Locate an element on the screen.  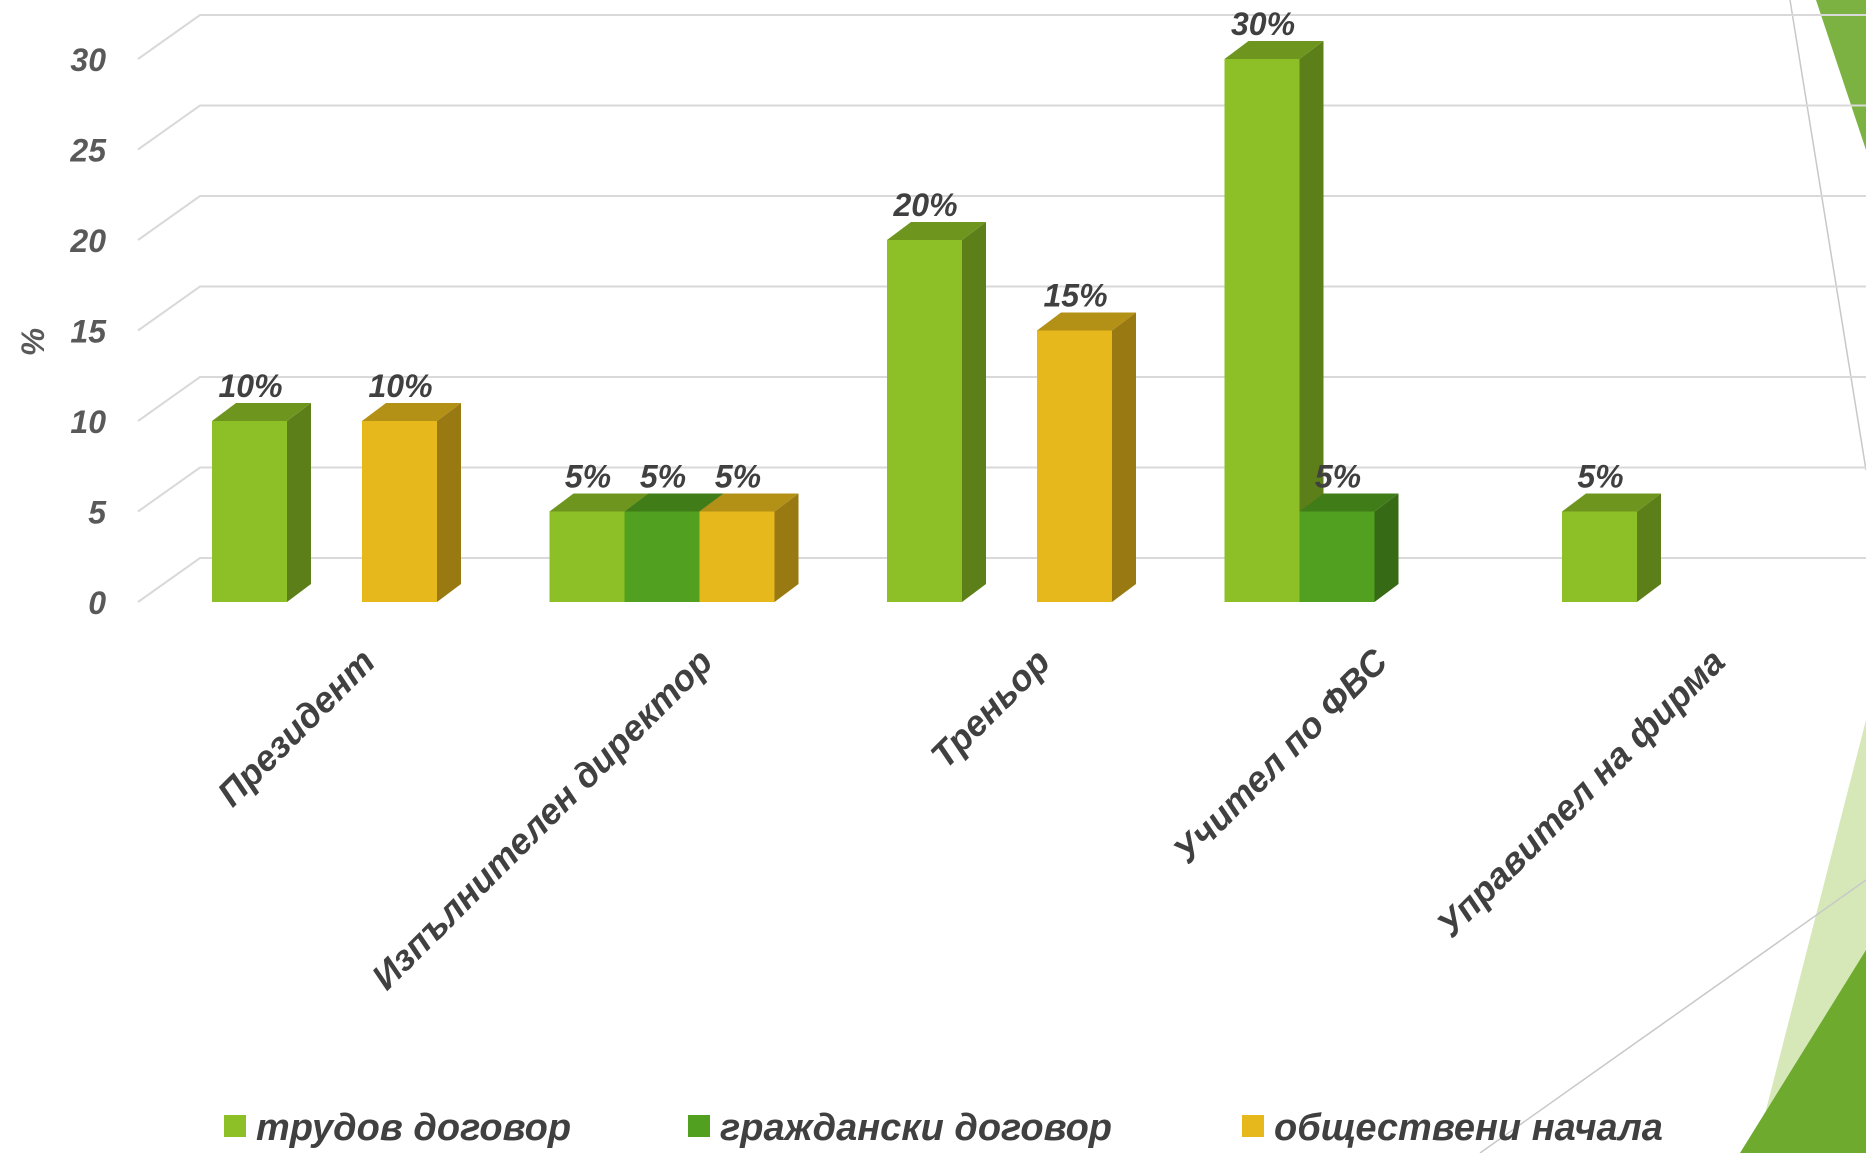
value-label: 30% is located at coordinates (1263, 24).